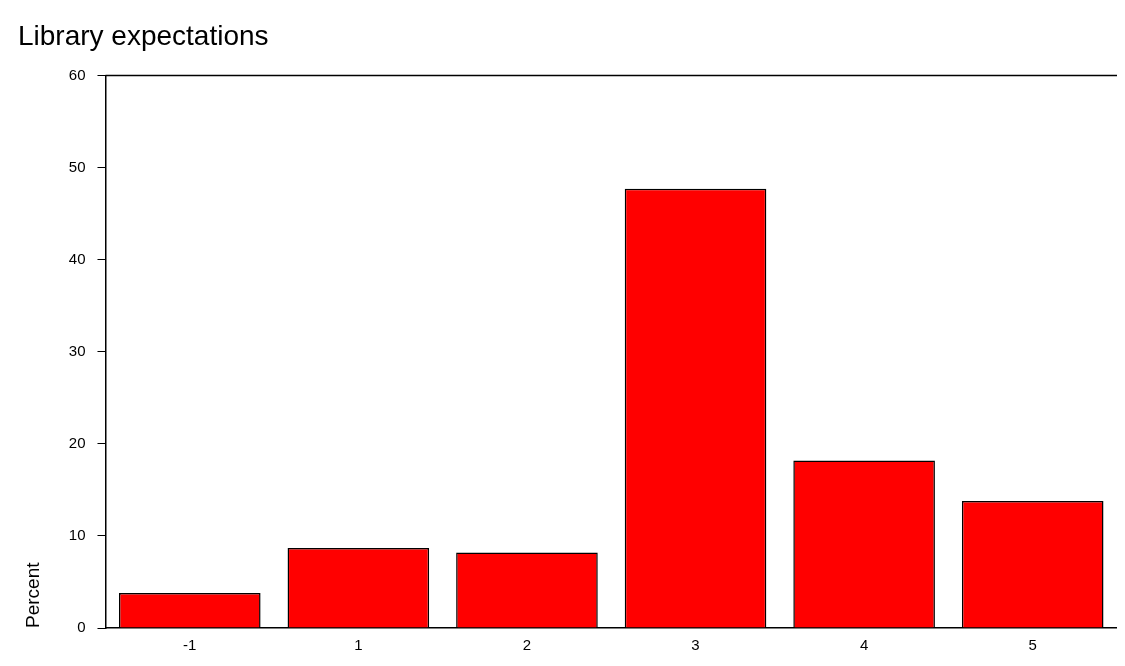  Describe the element at coordinates (81, 627) in the screenshot. I see `y-tick-label: 0` at that location.